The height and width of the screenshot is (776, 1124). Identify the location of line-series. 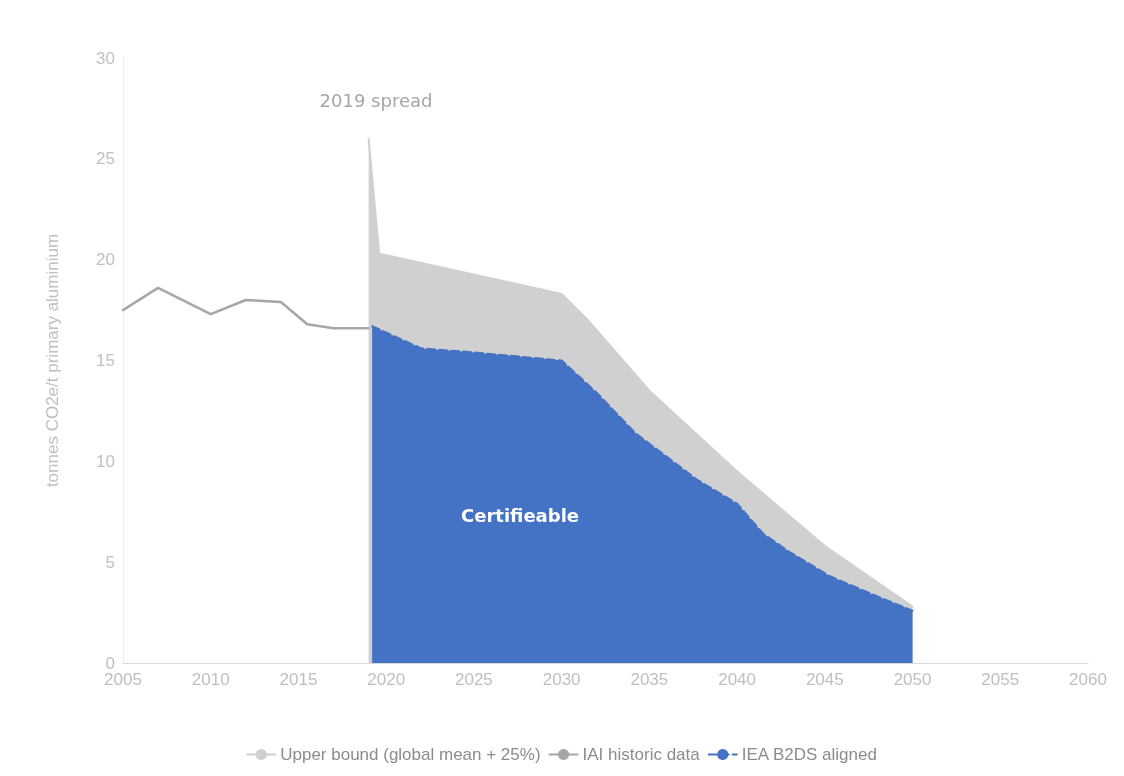
(245, 308).